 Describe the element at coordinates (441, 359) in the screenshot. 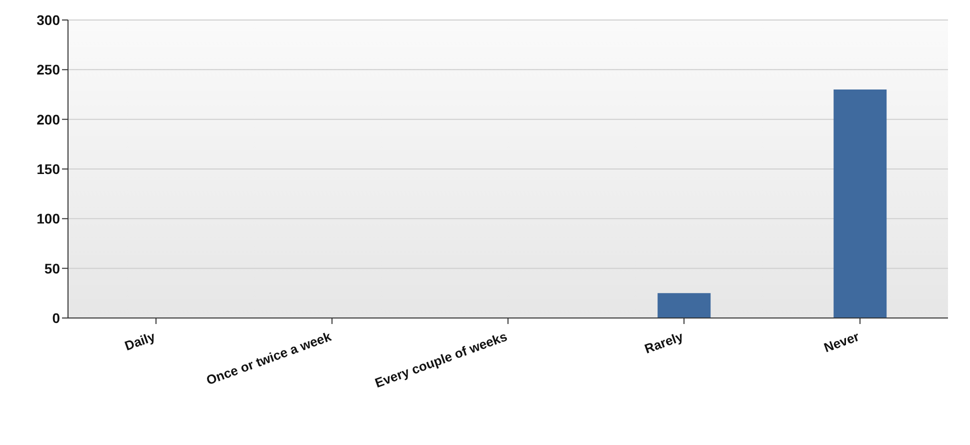

I see `x-tick-label: Every couple of weeks` at that location.